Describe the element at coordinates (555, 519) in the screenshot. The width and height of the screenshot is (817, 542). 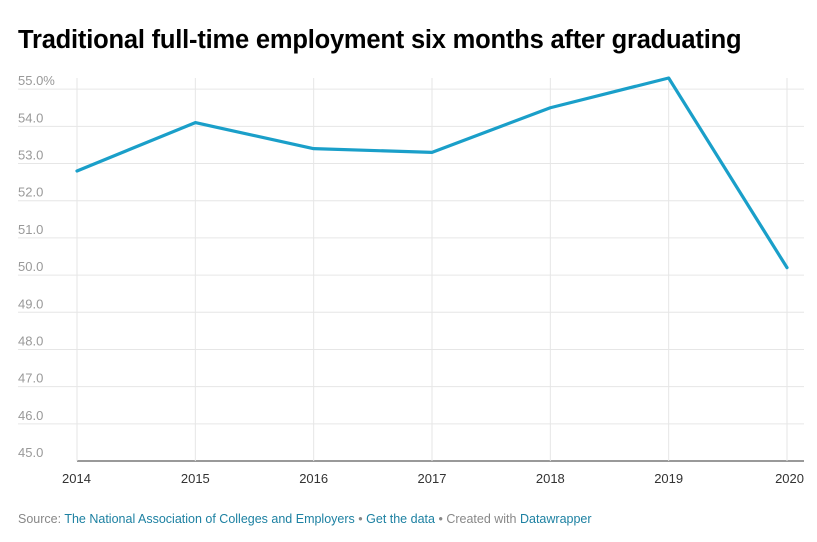
I see `datawrapper-link: Datawrapper` at that location.